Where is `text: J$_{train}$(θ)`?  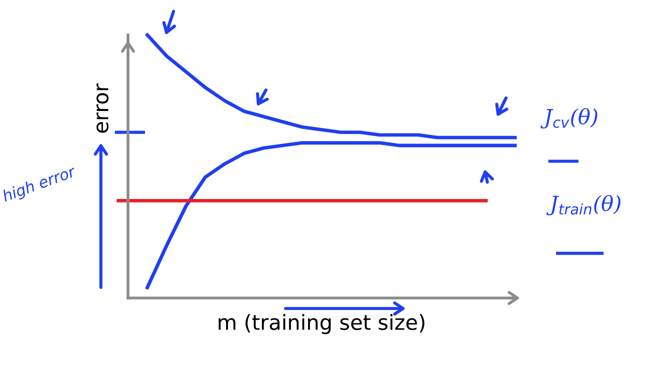 text: J$_{train}$(θ) is located at coordinates (583, 205).